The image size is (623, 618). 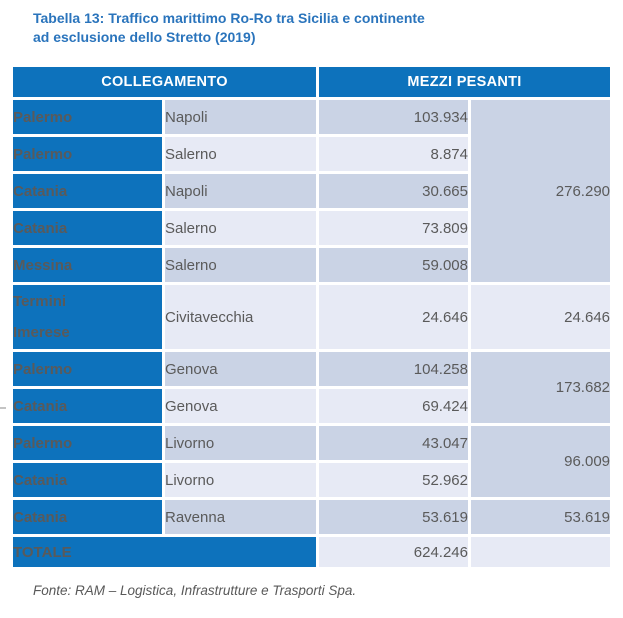 I want to click on origin-cell: Termini Imerese, so click(x=87, y=317).